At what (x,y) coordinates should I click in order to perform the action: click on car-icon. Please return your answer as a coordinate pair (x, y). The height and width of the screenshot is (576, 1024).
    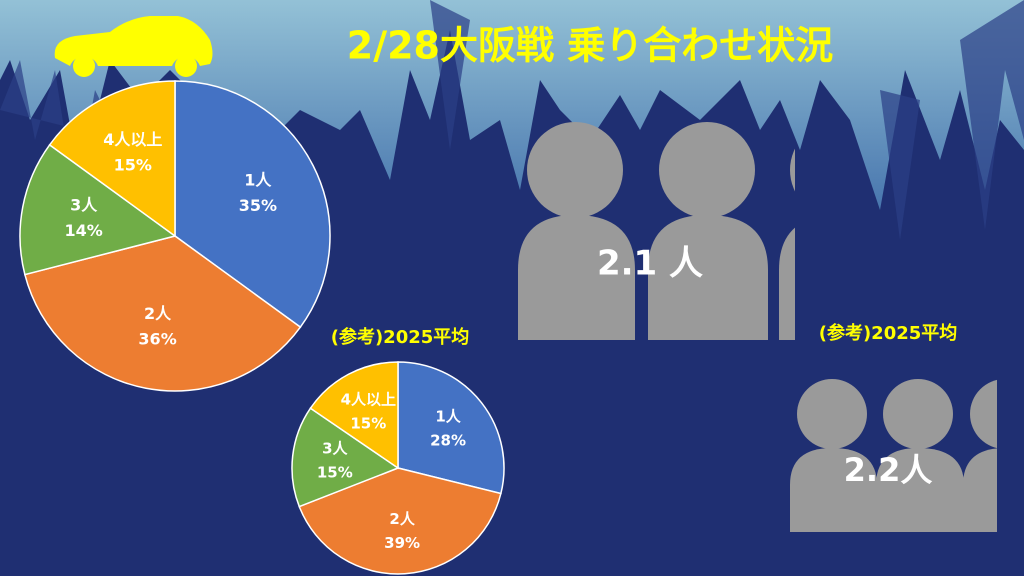
    Looking at the image, I should click on (133, 41).